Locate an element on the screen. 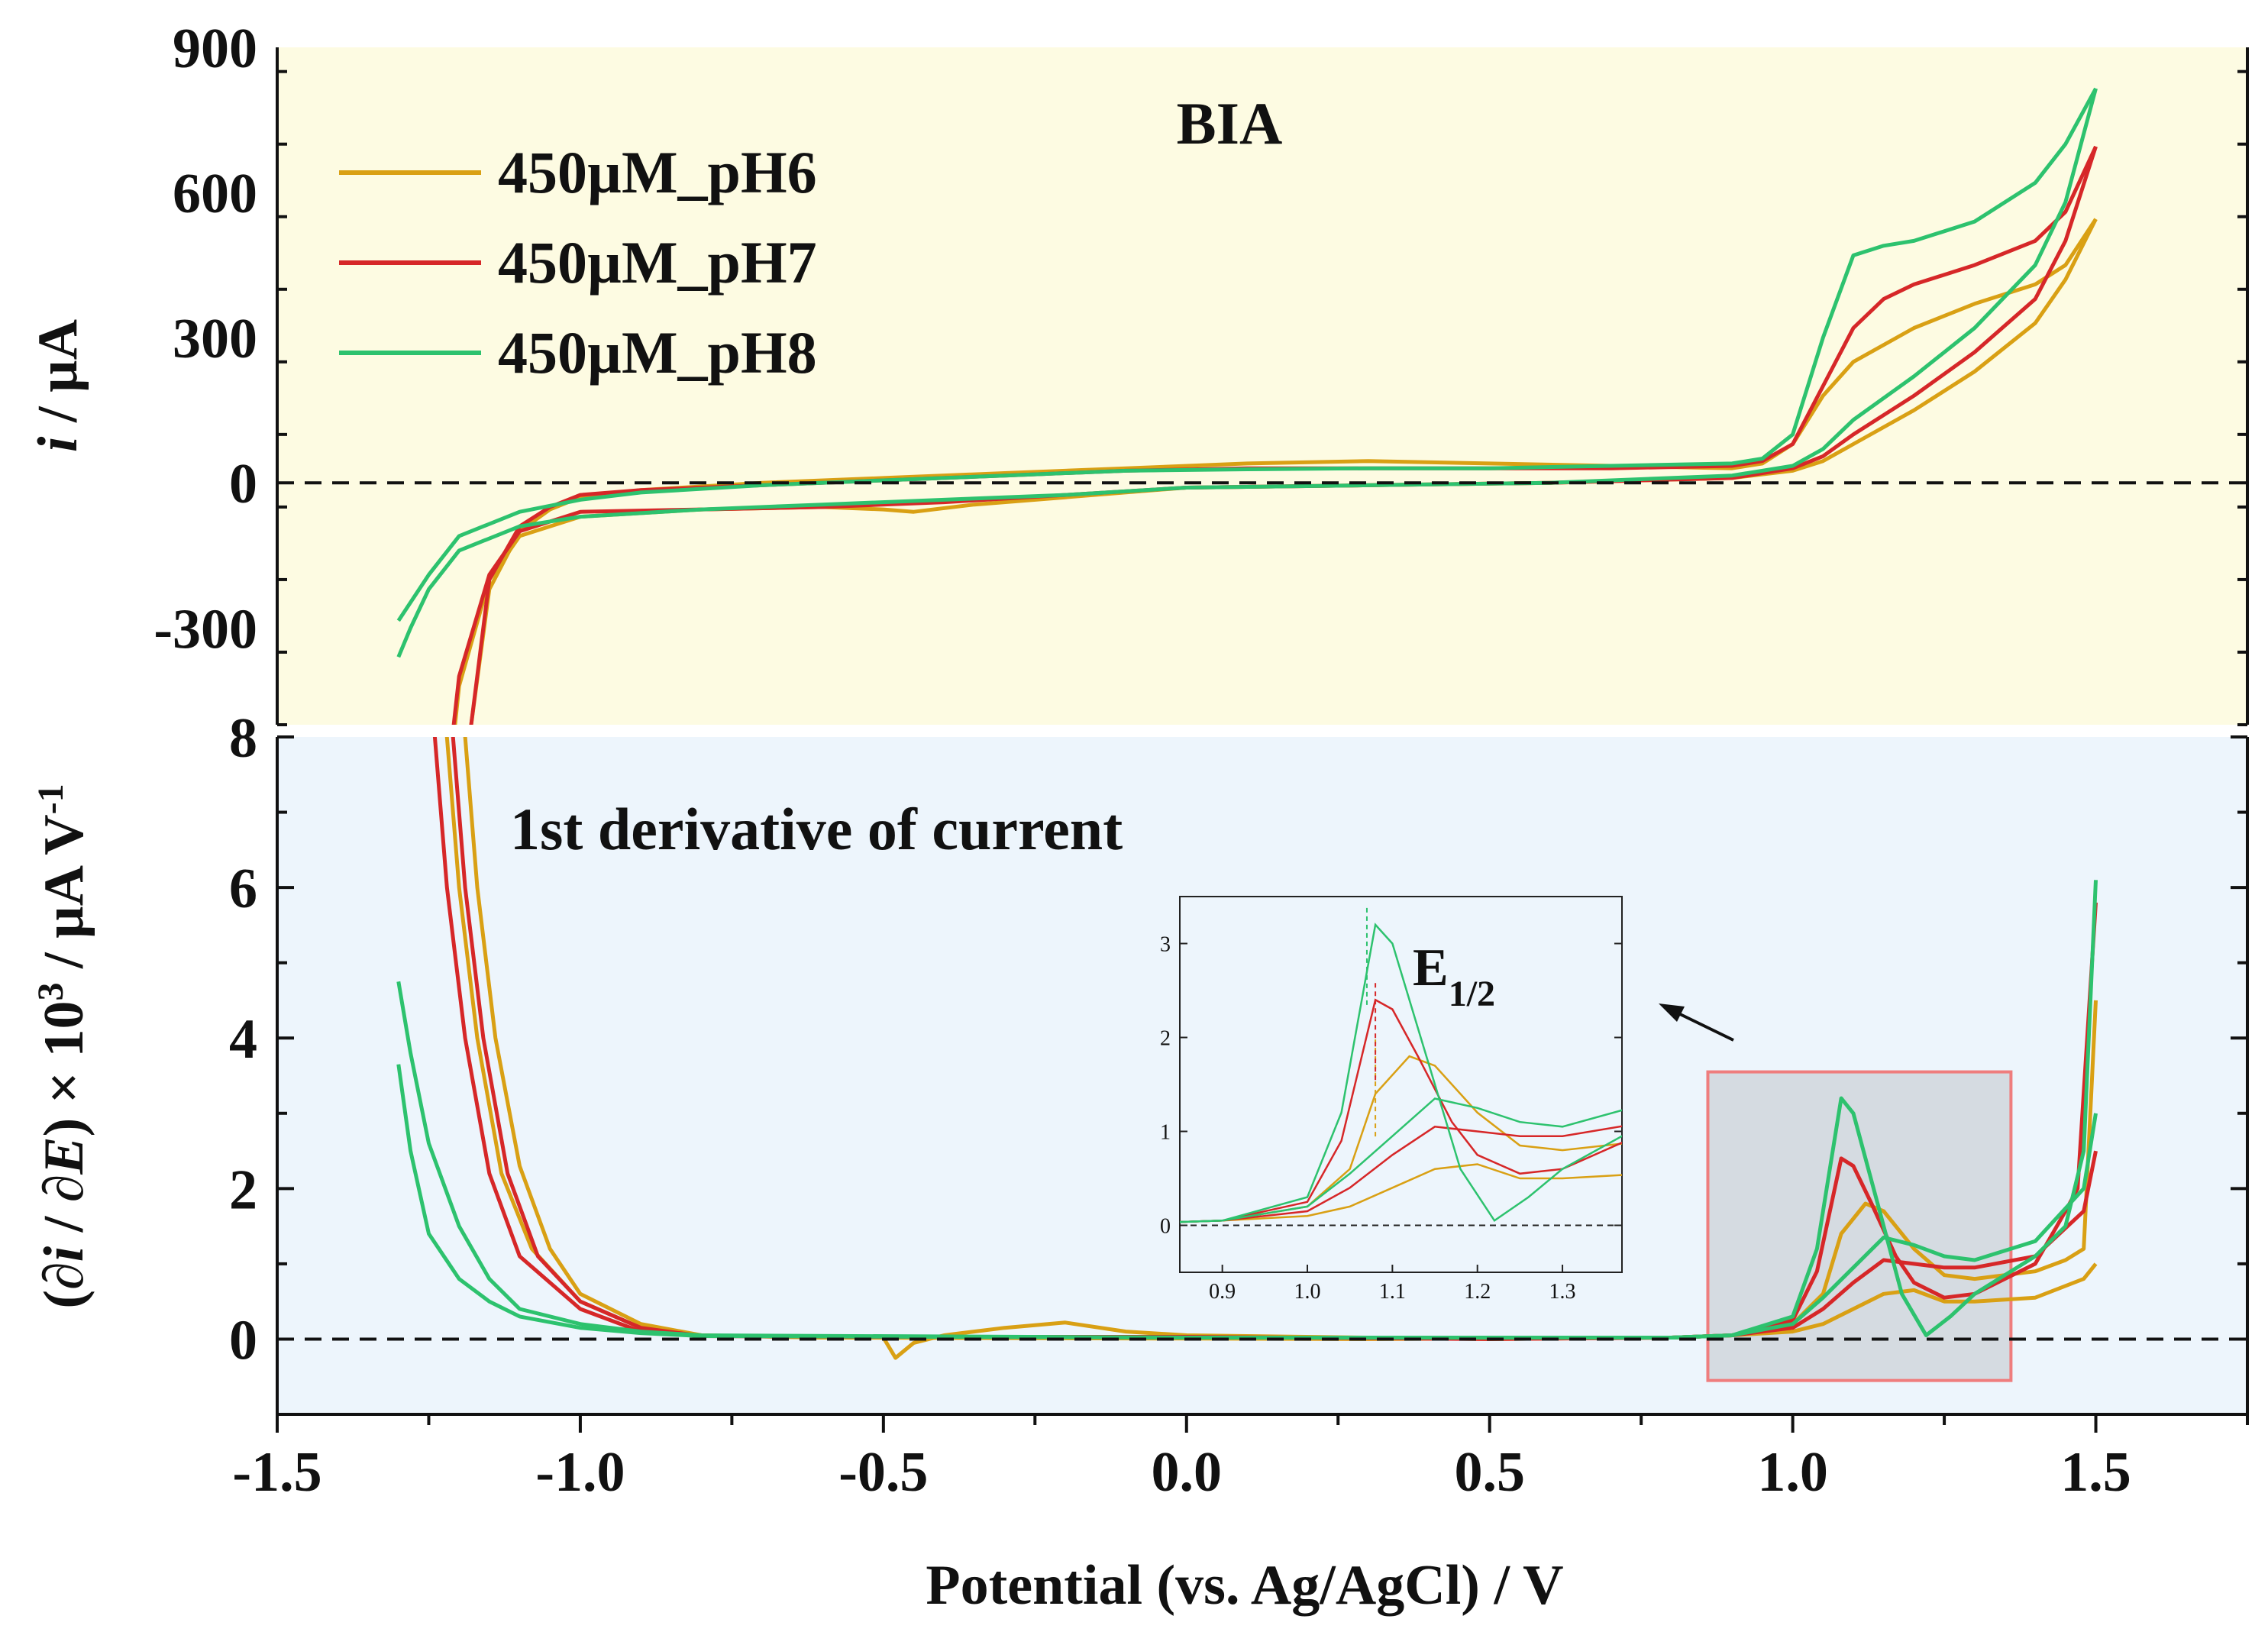  x-tick-label: -0.5 is located at coordinates (883, 1472).